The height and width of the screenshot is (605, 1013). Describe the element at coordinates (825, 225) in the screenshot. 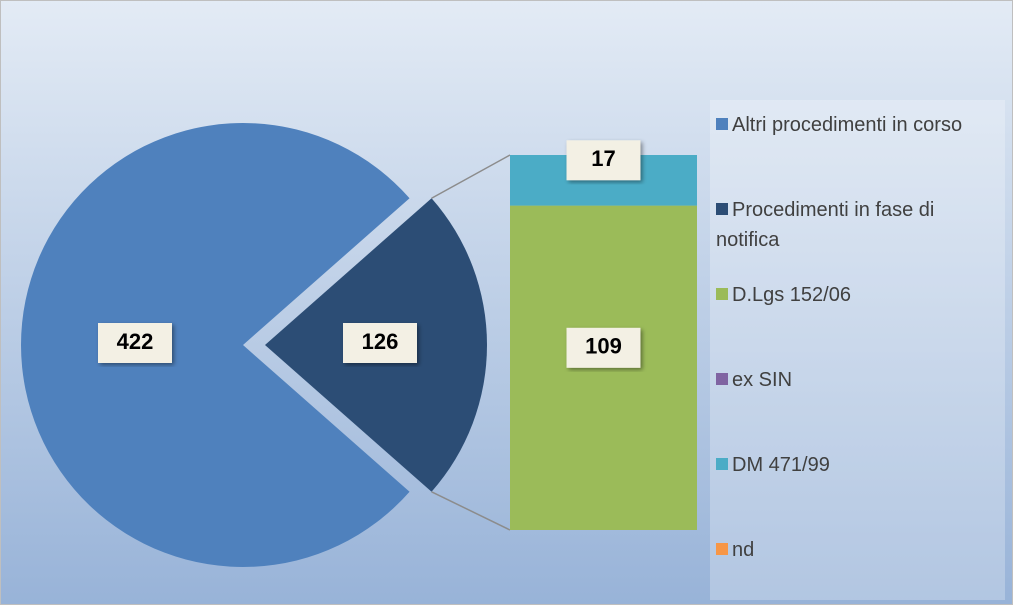

I see `legend-label: Procedimenti in fase di notifica` at that location.